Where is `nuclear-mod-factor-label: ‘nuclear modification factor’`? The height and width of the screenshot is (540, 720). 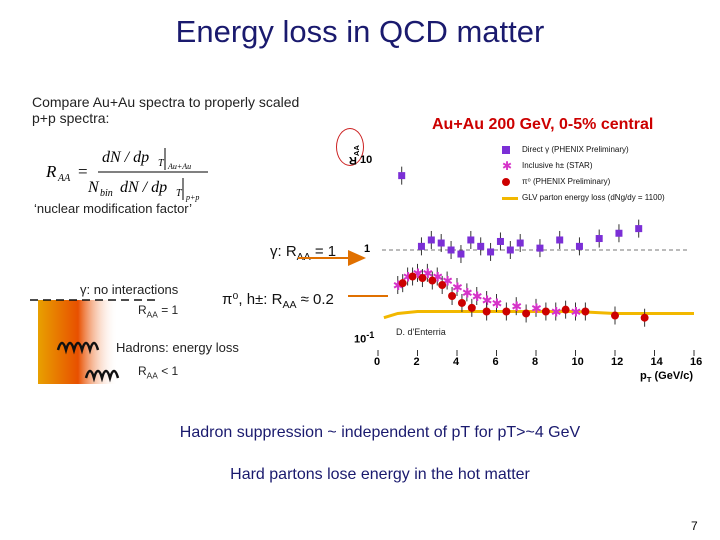
nuclear-mod-factor-label: ‘nuclear modification factor’ is located at coordinates (113, 208).